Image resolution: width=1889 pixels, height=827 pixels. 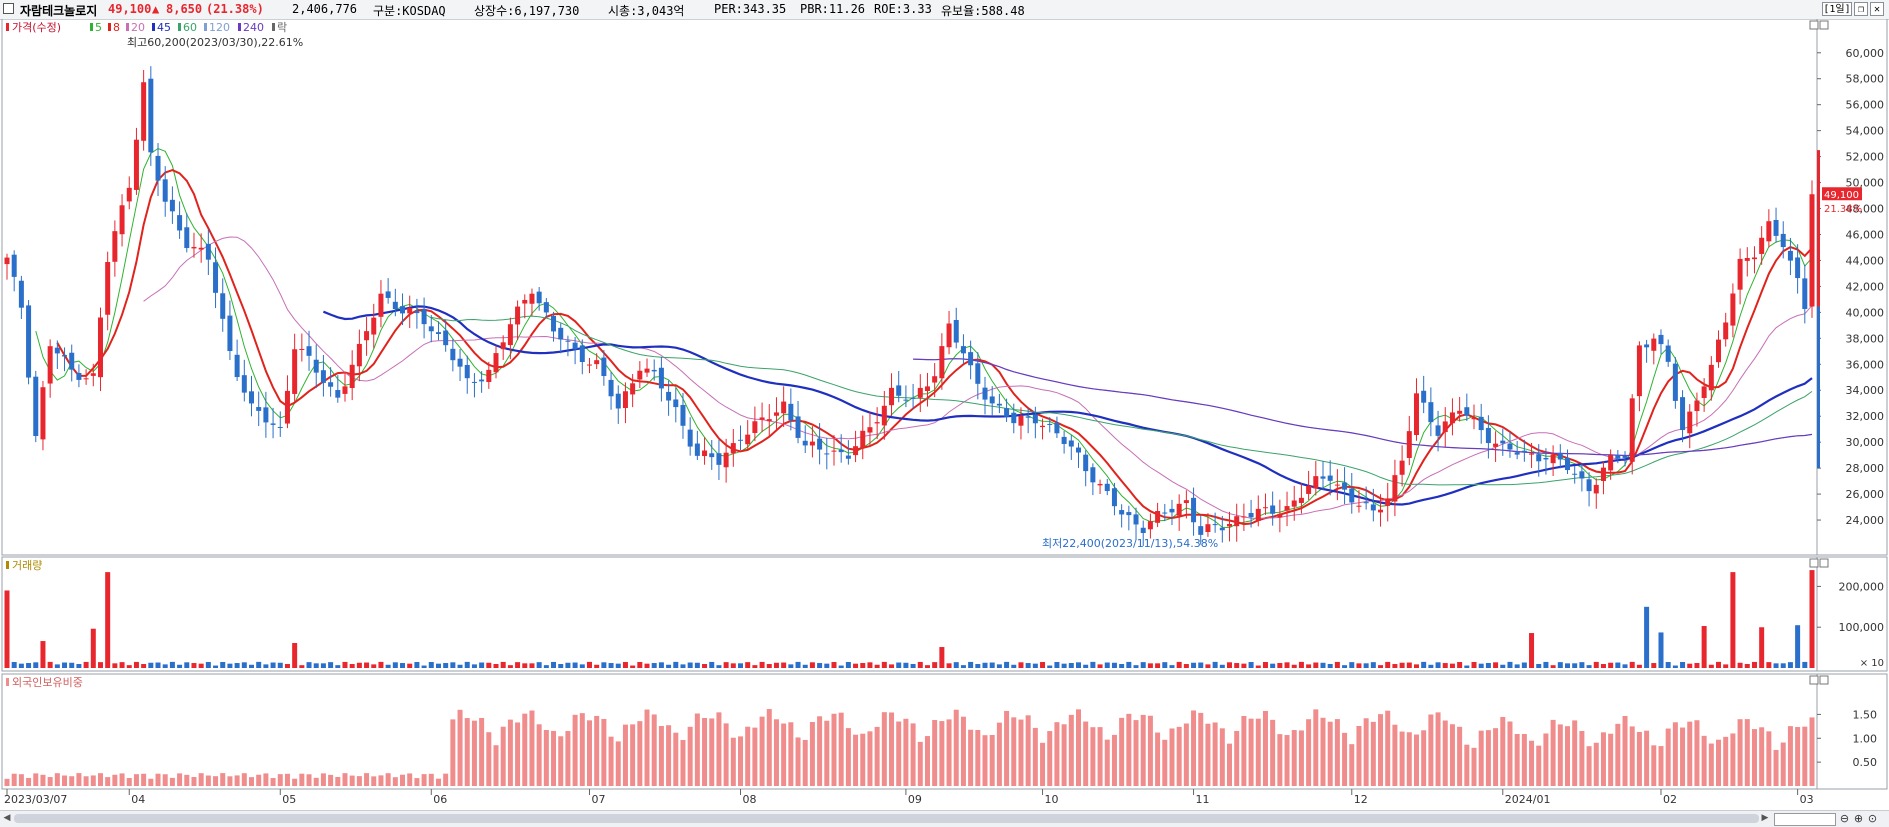 I want to click on pbr-value: PBR:11.26, so click(x=833, y=9).